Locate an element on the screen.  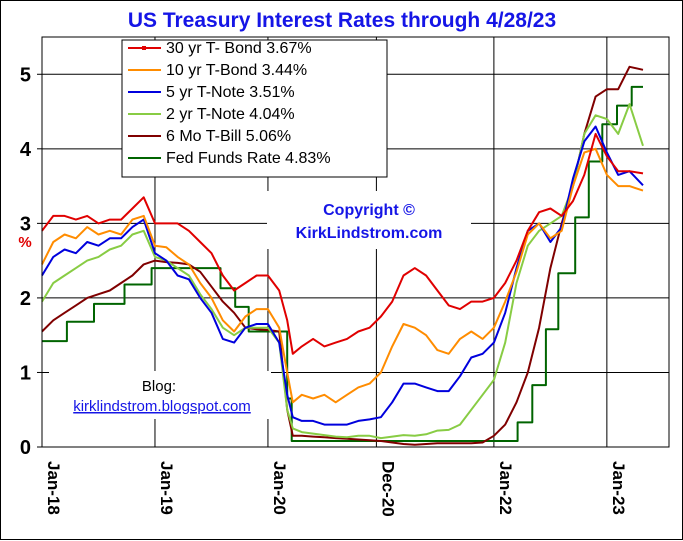
x-tick-label: Jan-22 is located at coordinates (505, 488).